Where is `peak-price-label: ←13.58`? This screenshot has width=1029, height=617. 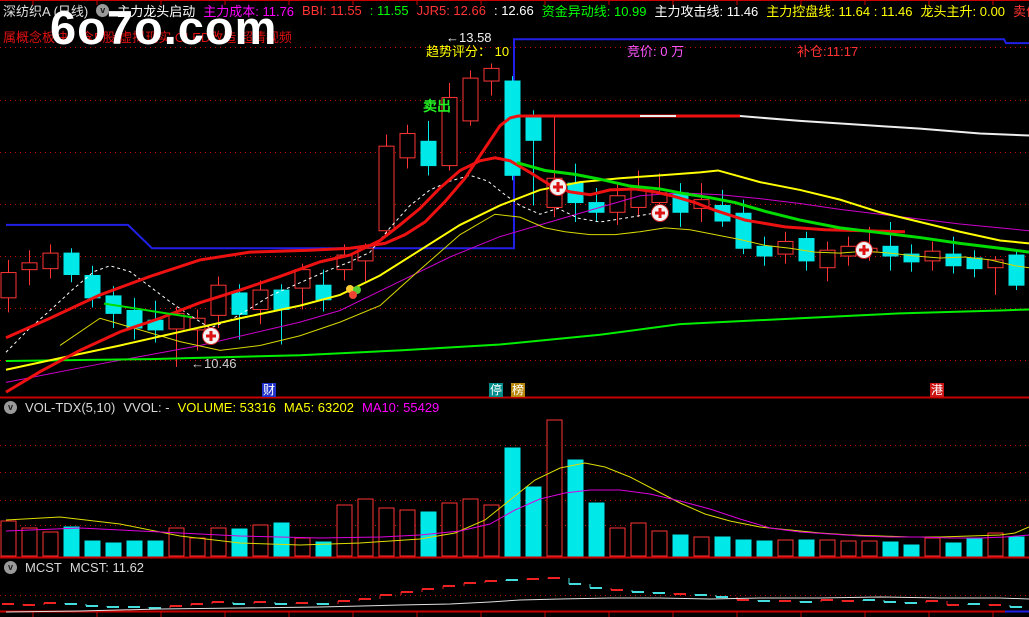
peak-price-label: ←13.58 is located at coordinates (469, 37).